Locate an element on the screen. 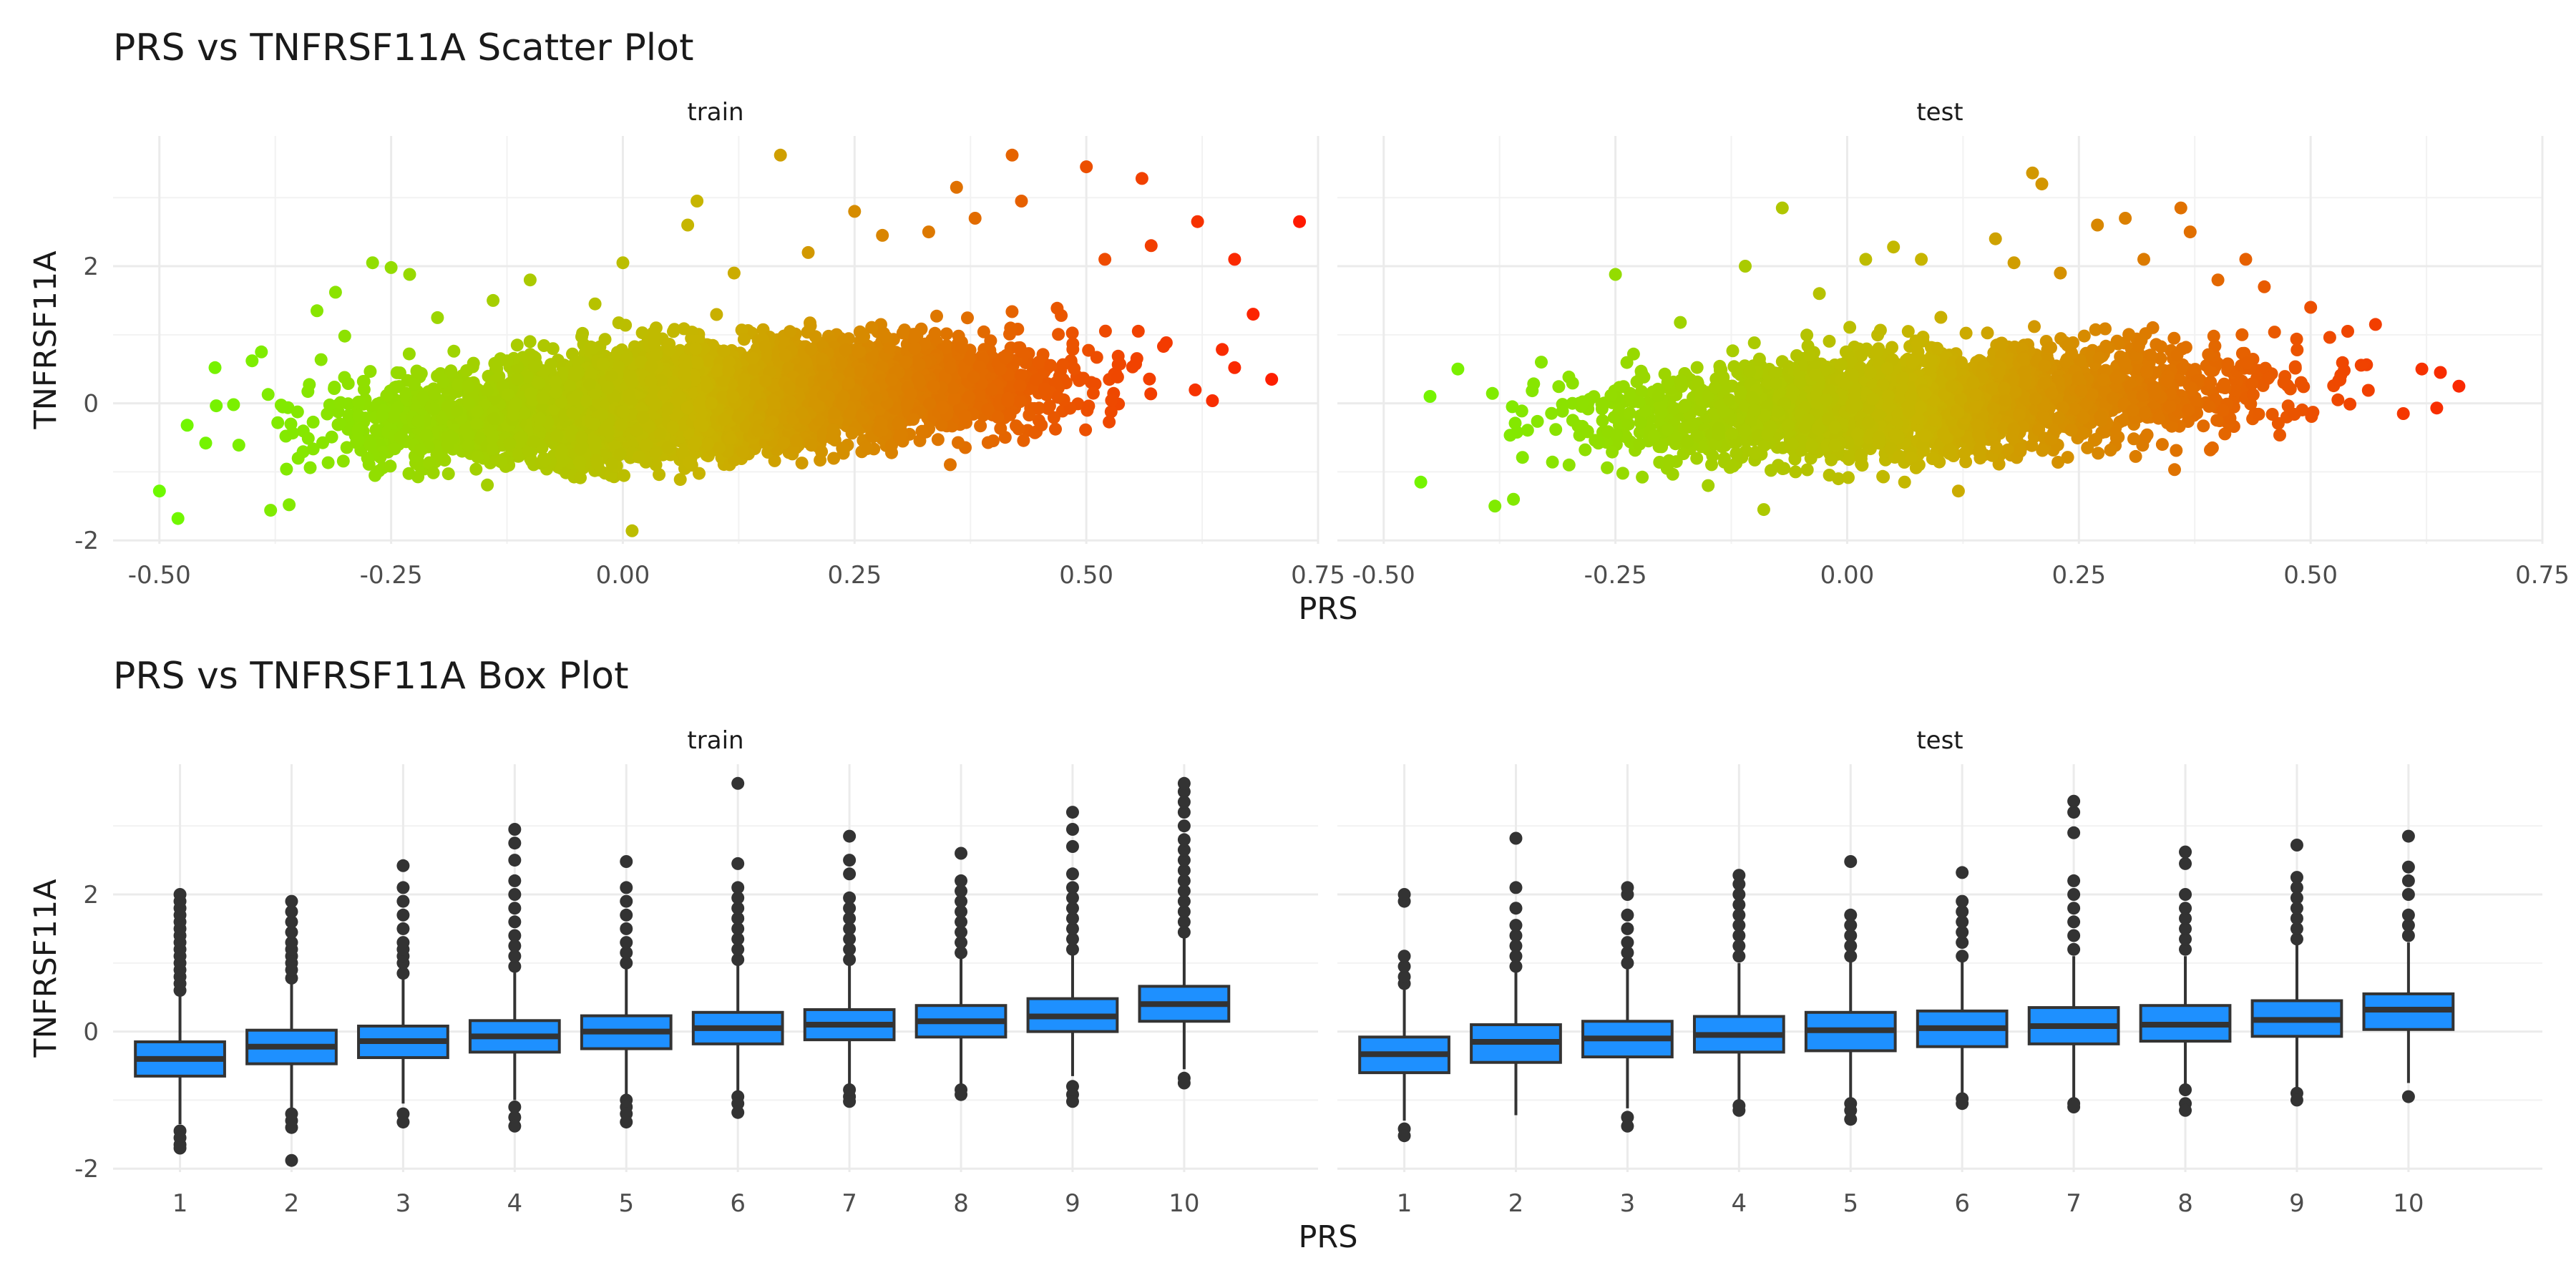 This screenshot has height=1288, width=2576. scatter-title: PRS vs TNFRSF11A Scatter Plot is located at coordinates (403, 48).